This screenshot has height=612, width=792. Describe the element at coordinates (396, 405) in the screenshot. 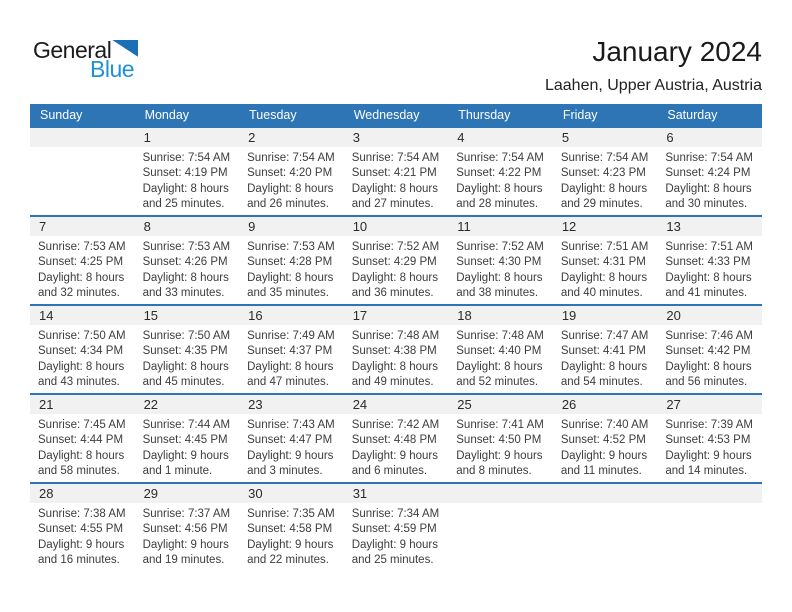

I see `day-number-band: 24` at that location.